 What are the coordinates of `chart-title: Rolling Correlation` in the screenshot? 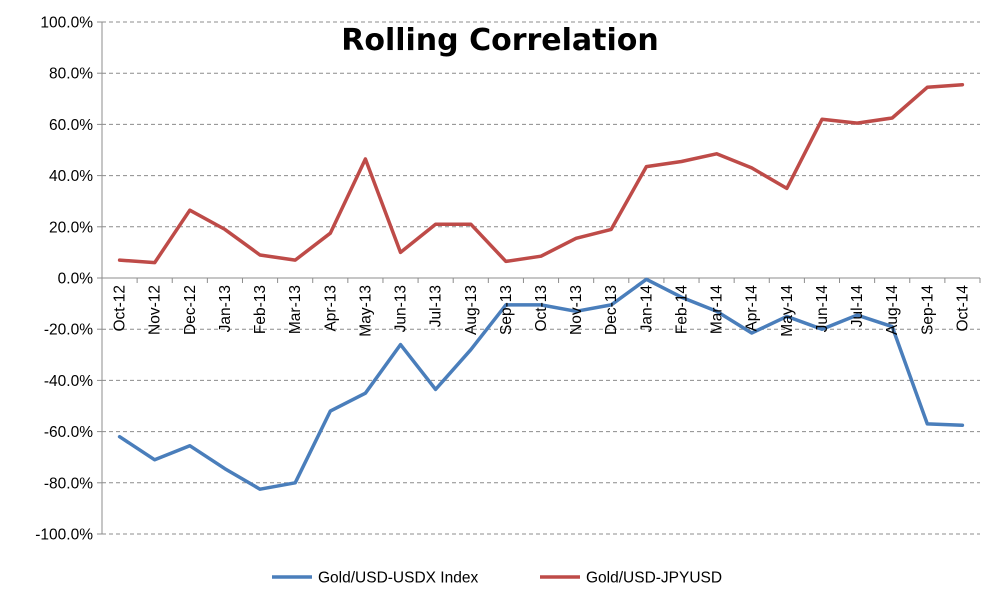 It's located at (500, 40).